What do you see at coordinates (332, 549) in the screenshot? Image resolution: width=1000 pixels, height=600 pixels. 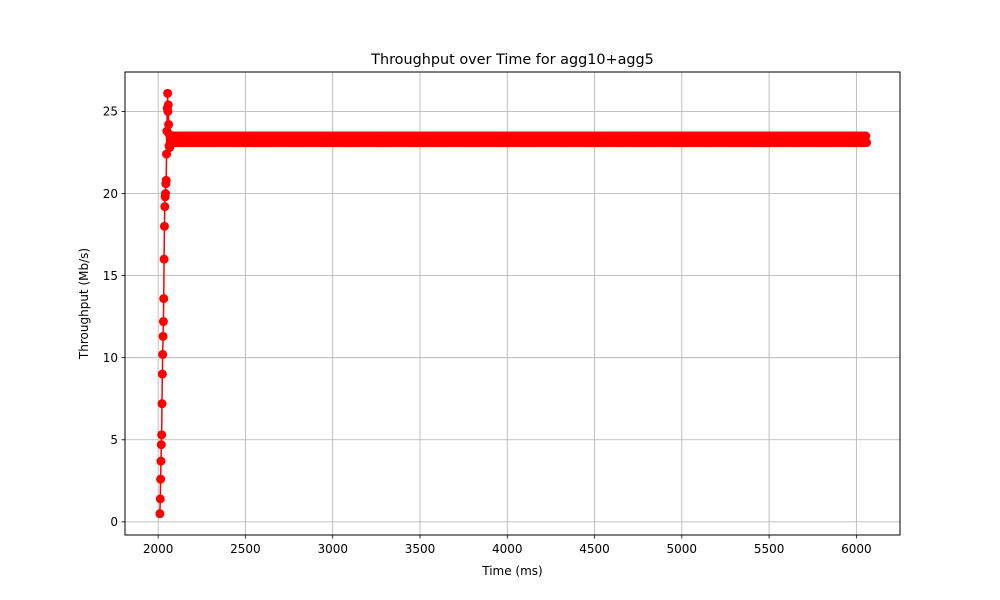 I see `x-tick-label: 3000` at bounding box center [332, 549].